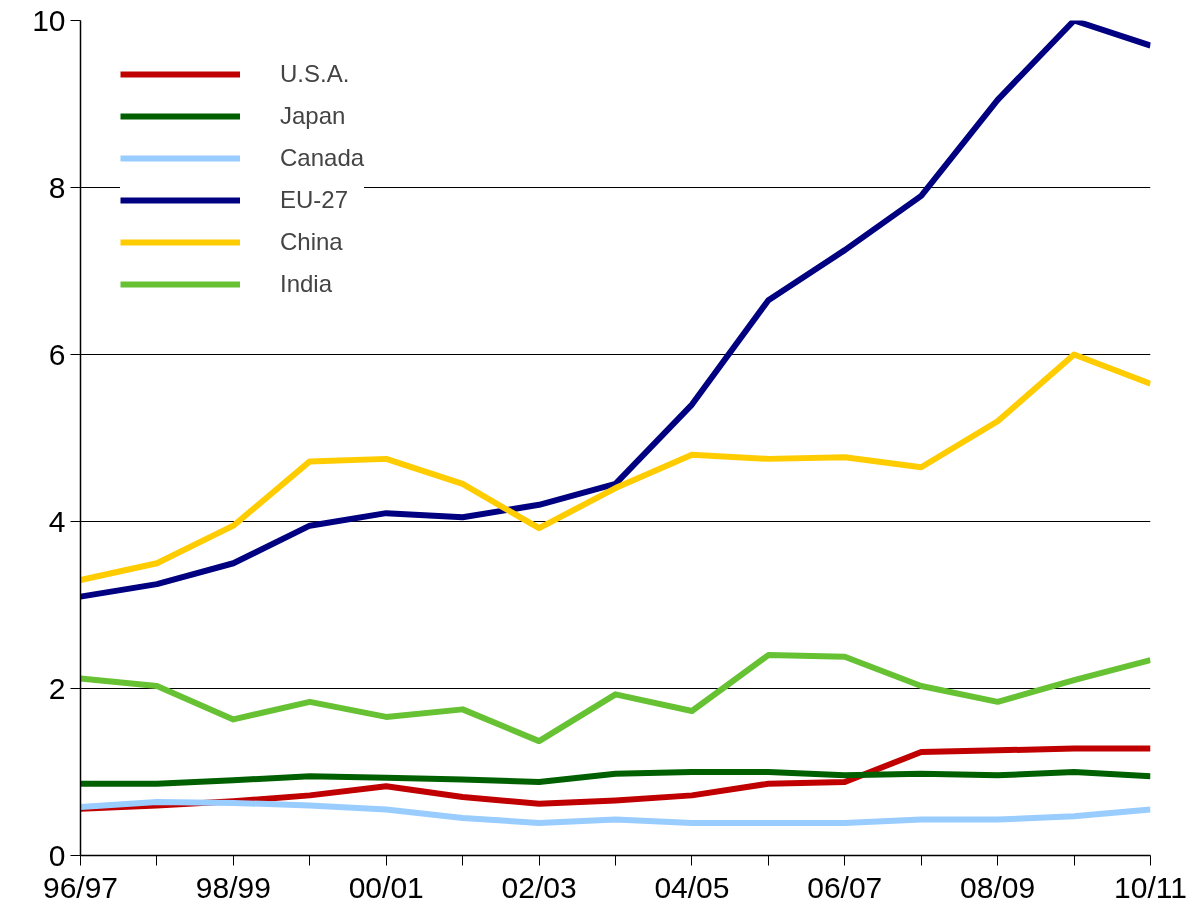 The height and width of the screenshot is (921, 1196). I want to click on y-tick-label: 0, so click(57, 855).